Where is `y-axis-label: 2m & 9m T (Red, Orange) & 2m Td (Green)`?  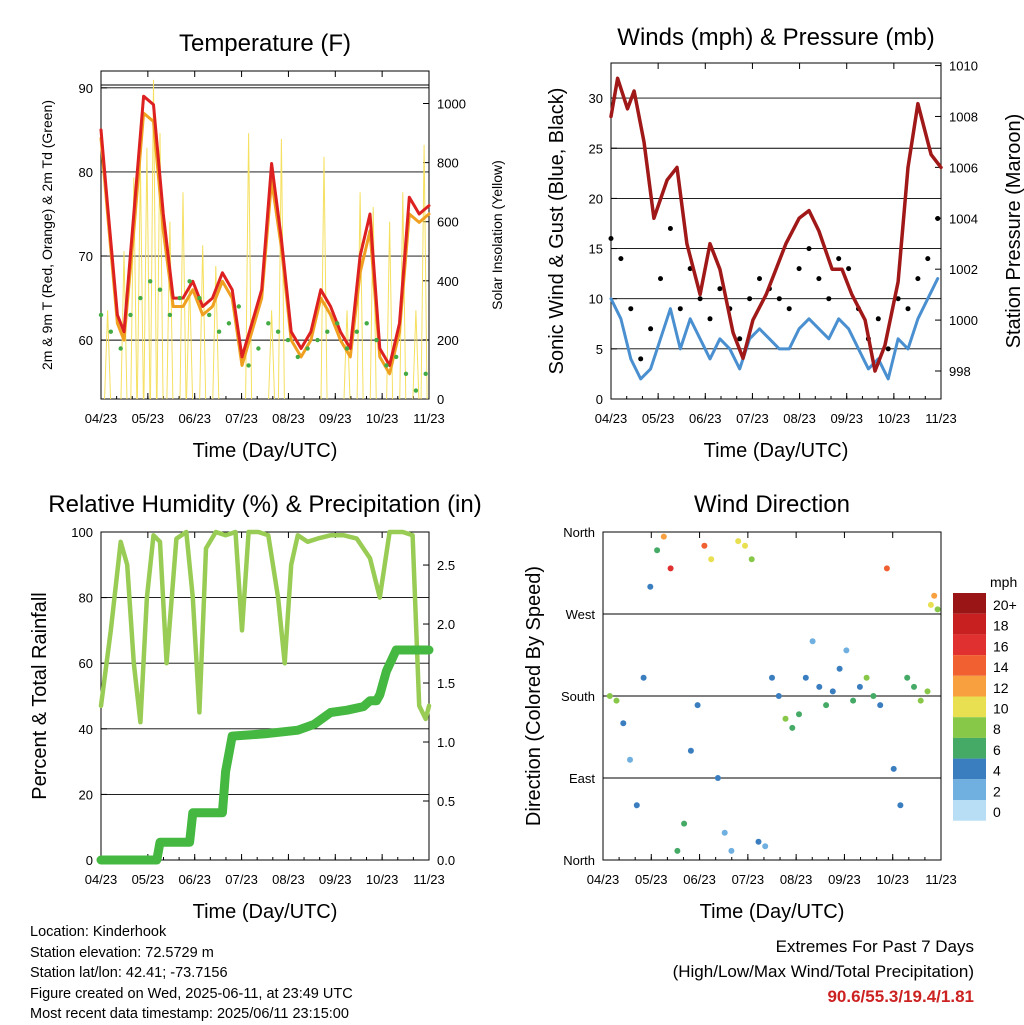 y-axis-label: 2m & 9m T (Red, Orange) & 2m Td (Green) is located at coordinates (47, 235).